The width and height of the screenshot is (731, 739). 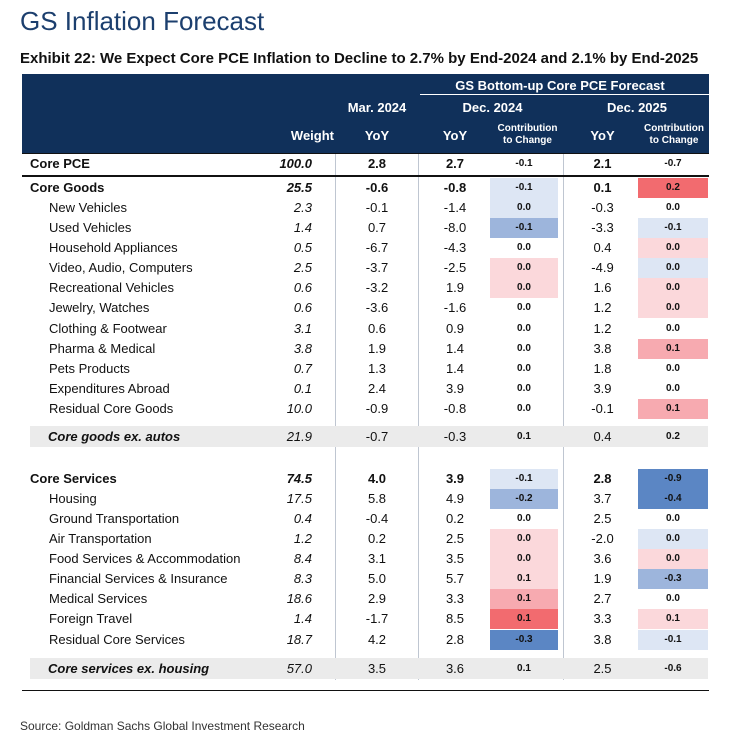 I want to click on mar2024-yoy-cell: 0.7, so click(x=377, y=227).